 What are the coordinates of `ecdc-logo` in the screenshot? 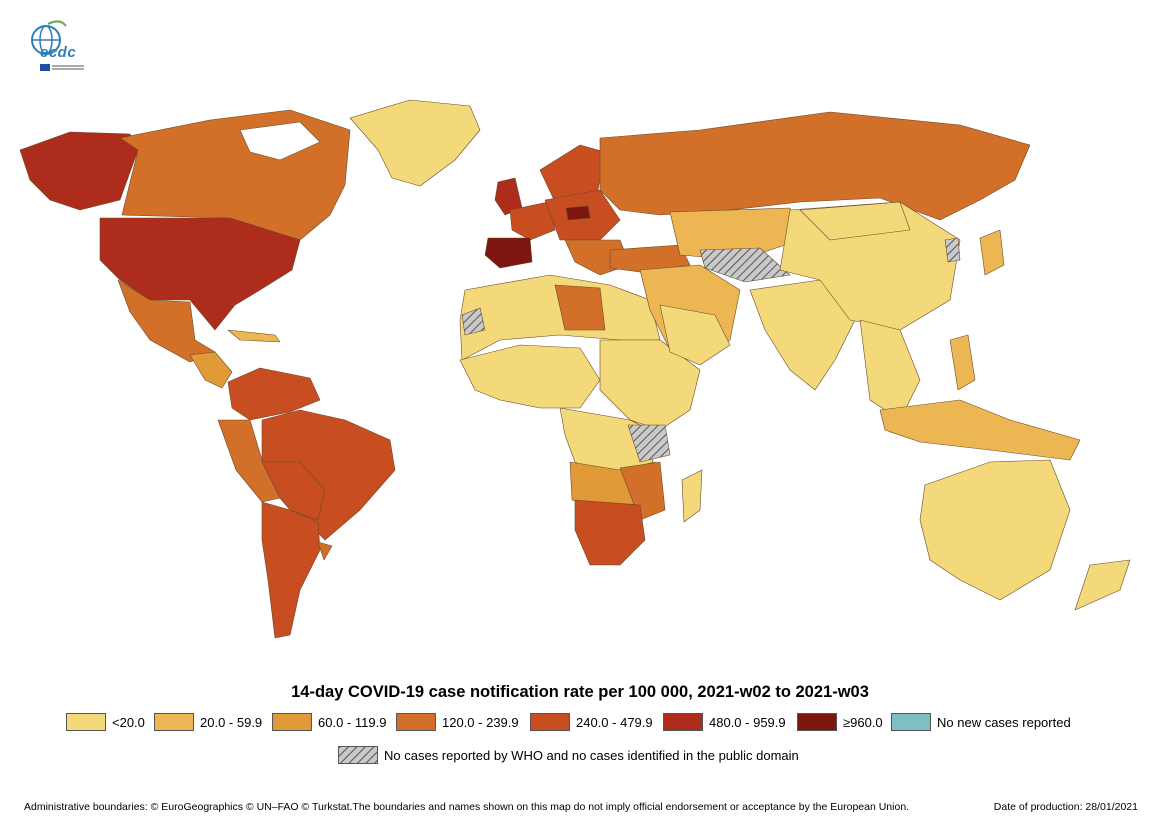 It's located at (57, 45).